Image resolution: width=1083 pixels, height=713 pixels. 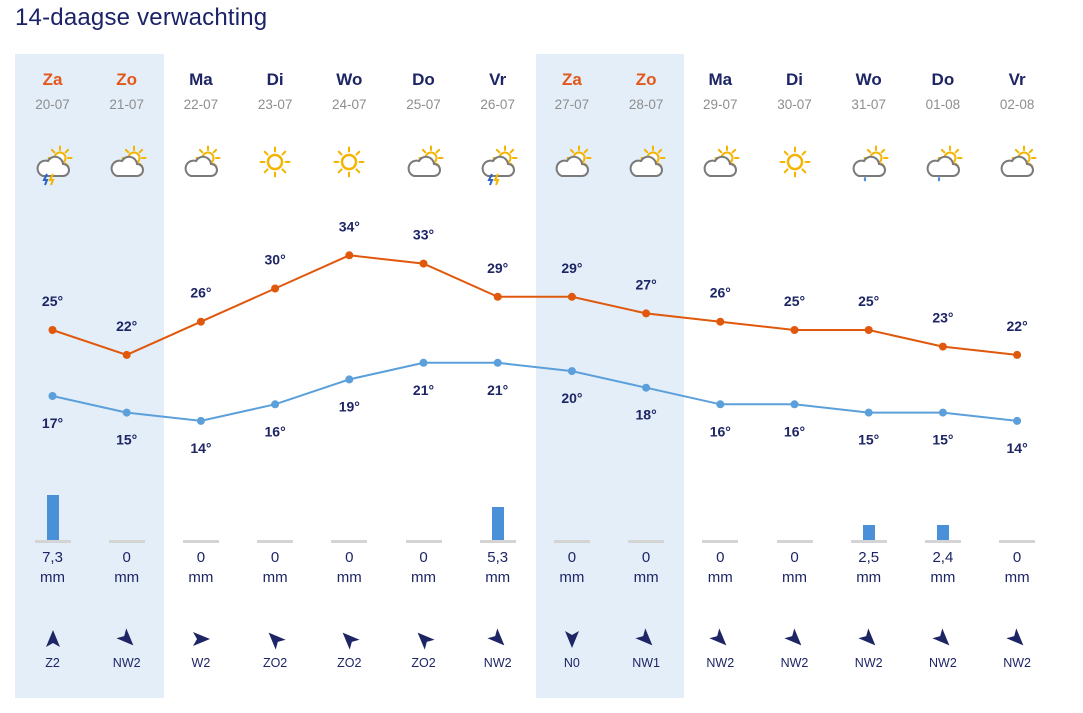 What do you see at coordinates (794, 104) in the screenshot?
I see `day-date: 30-07` at bounding box center [794, 104].